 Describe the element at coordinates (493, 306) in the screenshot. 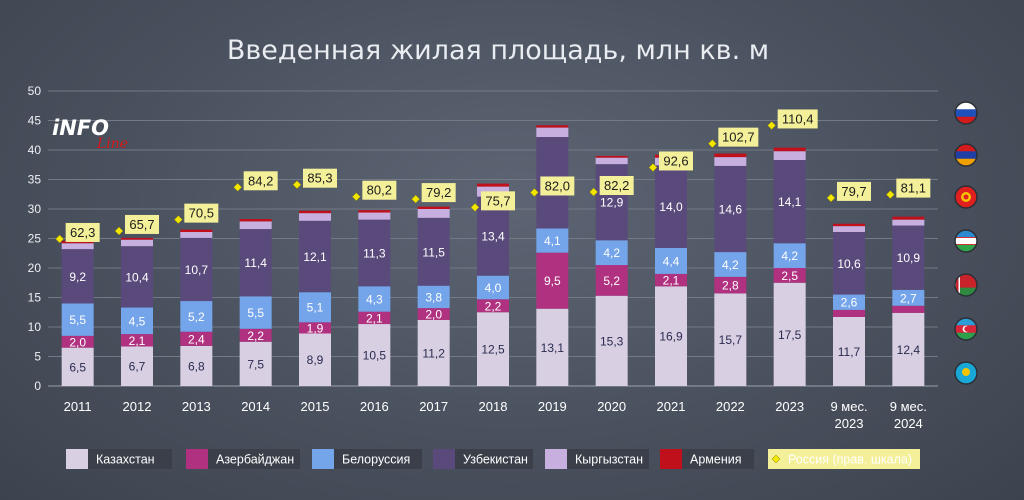

I see `bar-value-label: 2,2` at that location.